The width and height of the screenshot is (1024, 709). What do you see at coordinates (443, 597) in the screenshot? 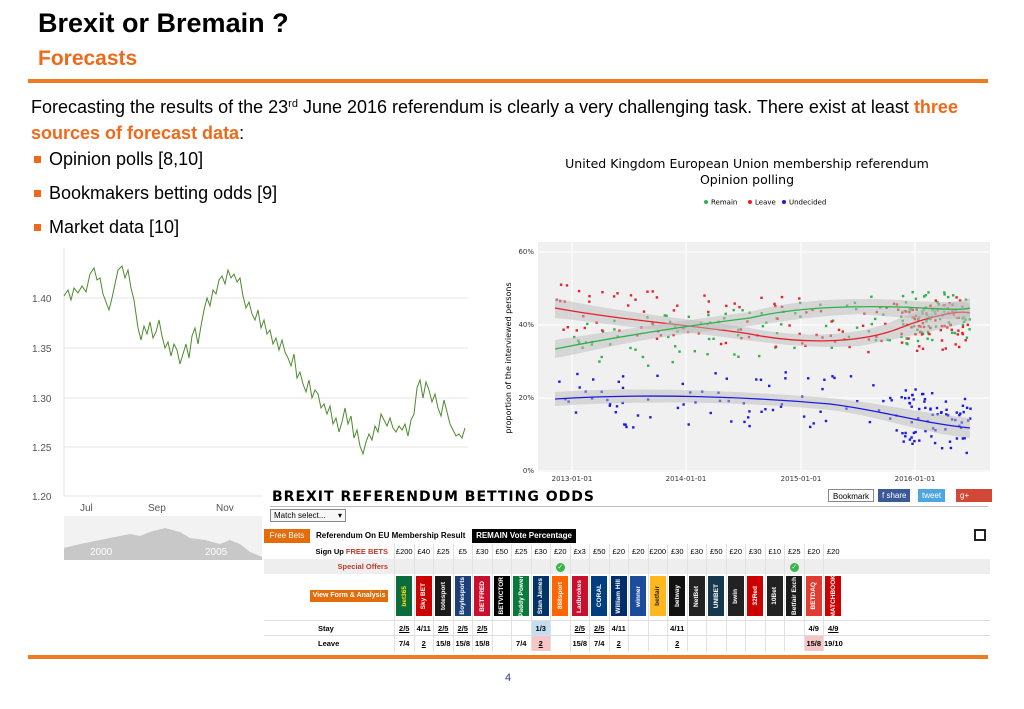
I see `bookmaker-logo-cell: totesport` at bounding box center [443, 597].